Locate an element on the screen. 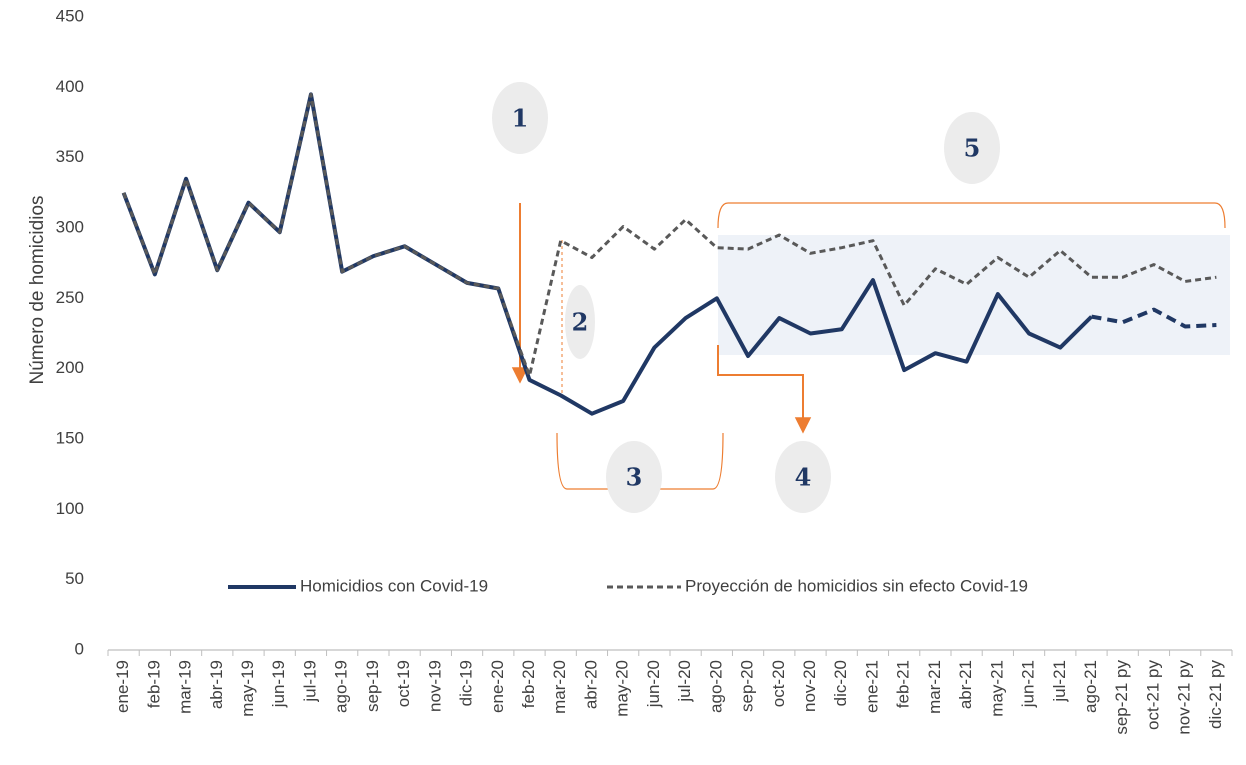 The width and height of the screenshot is (1246, 765). x-tick-label: mar-21 is located at coordinates (934, 687).